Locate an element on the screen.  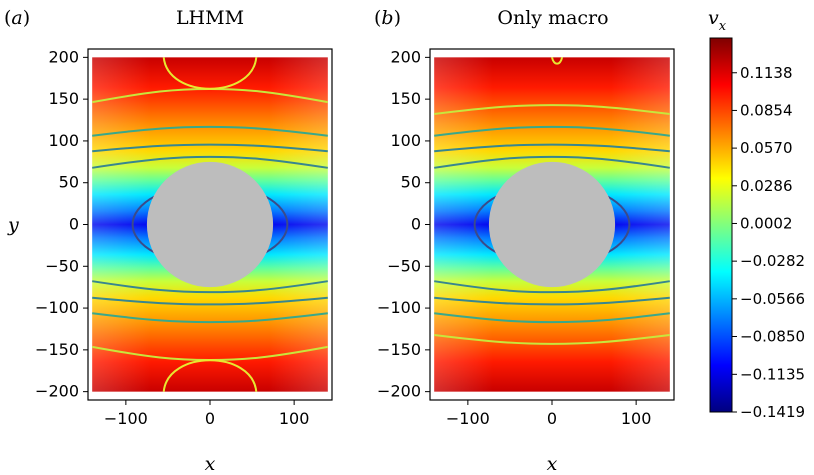
colorbar-tick-label: 0.0002 is located at coordinates (766, 223).